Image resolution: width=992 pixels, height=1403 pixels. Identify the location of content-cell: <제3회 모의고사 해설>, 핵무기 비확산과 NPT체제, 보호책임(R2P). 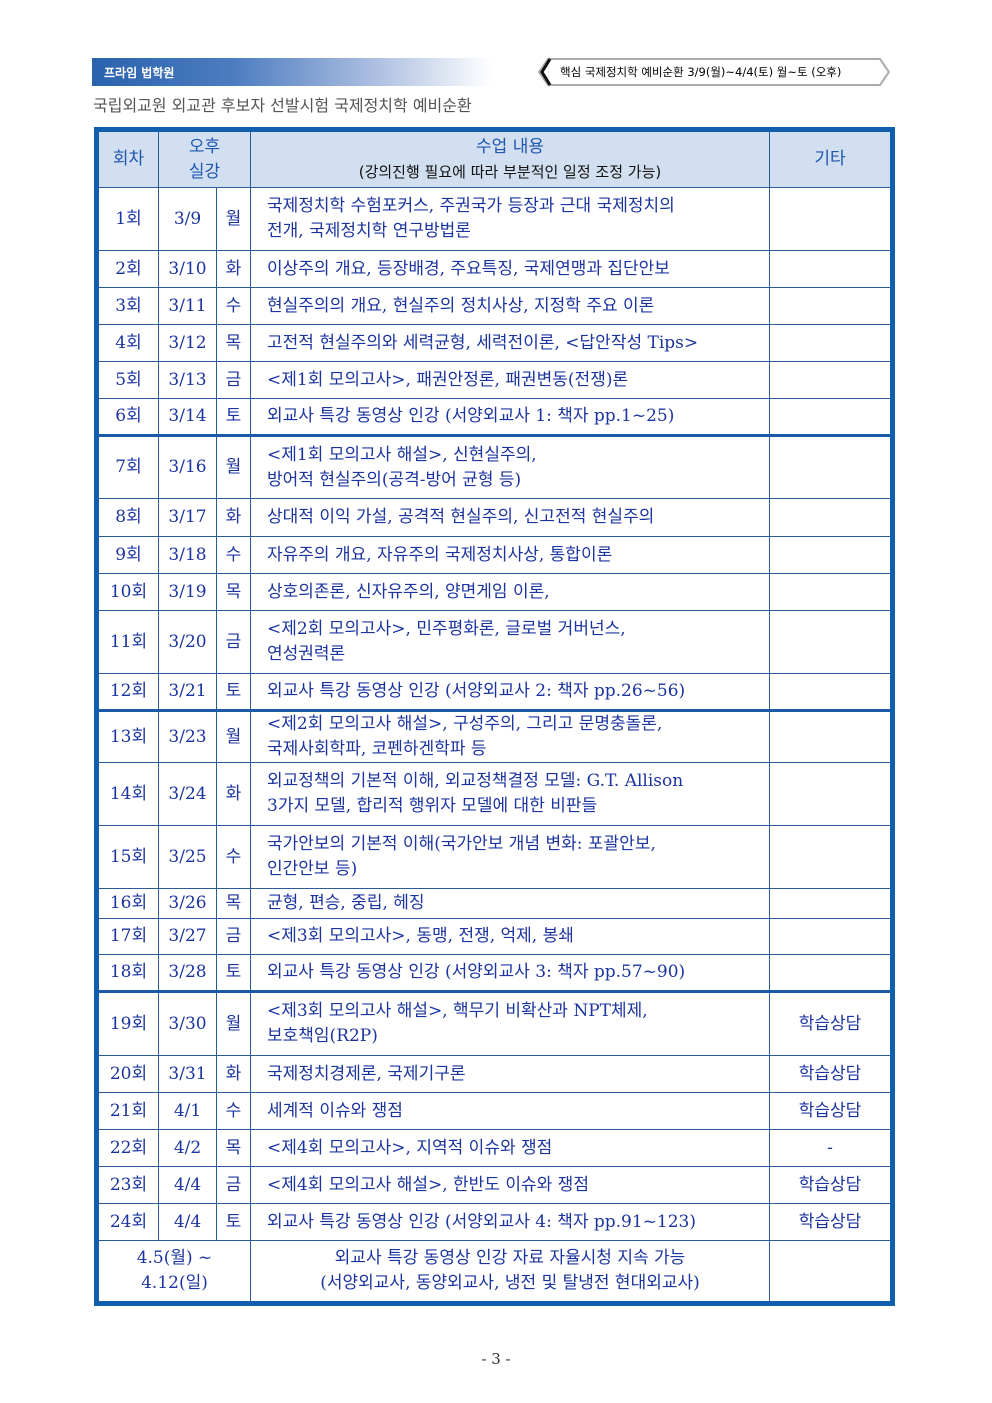
(510, 1023).